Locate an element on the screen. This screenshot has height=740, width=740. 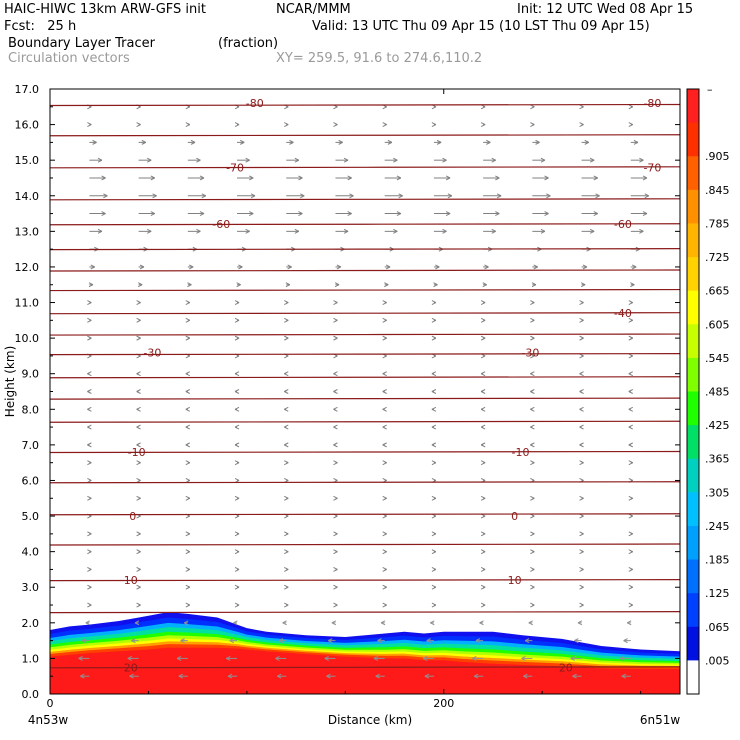
colorbar-label: .305 is located at coordinates (717, 492).